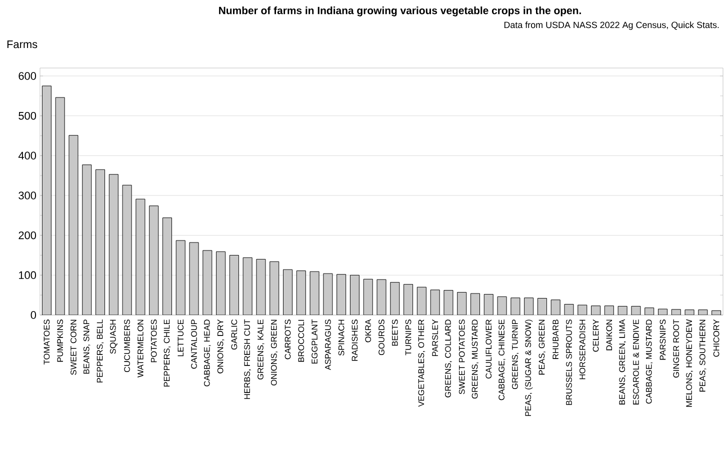 This screenshot has width=725, height=450. Describe the element at coordinates (408, 338) in the screenshot. I see `x-tick-label: TURNIPS` at that location.